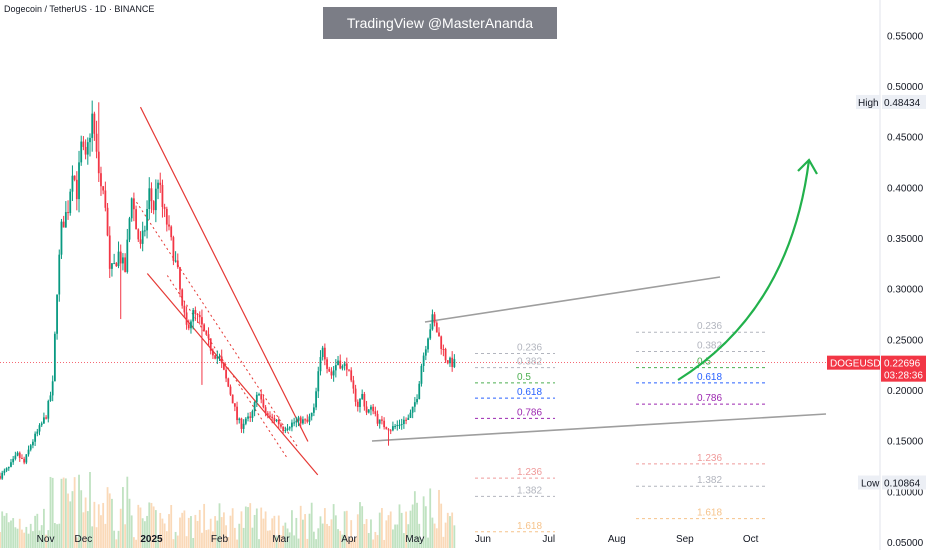  What do you see at coordinates (709, 480) in the screenshot?
I see `fib-right-label: 1.382` at bounding box center [709, 480].